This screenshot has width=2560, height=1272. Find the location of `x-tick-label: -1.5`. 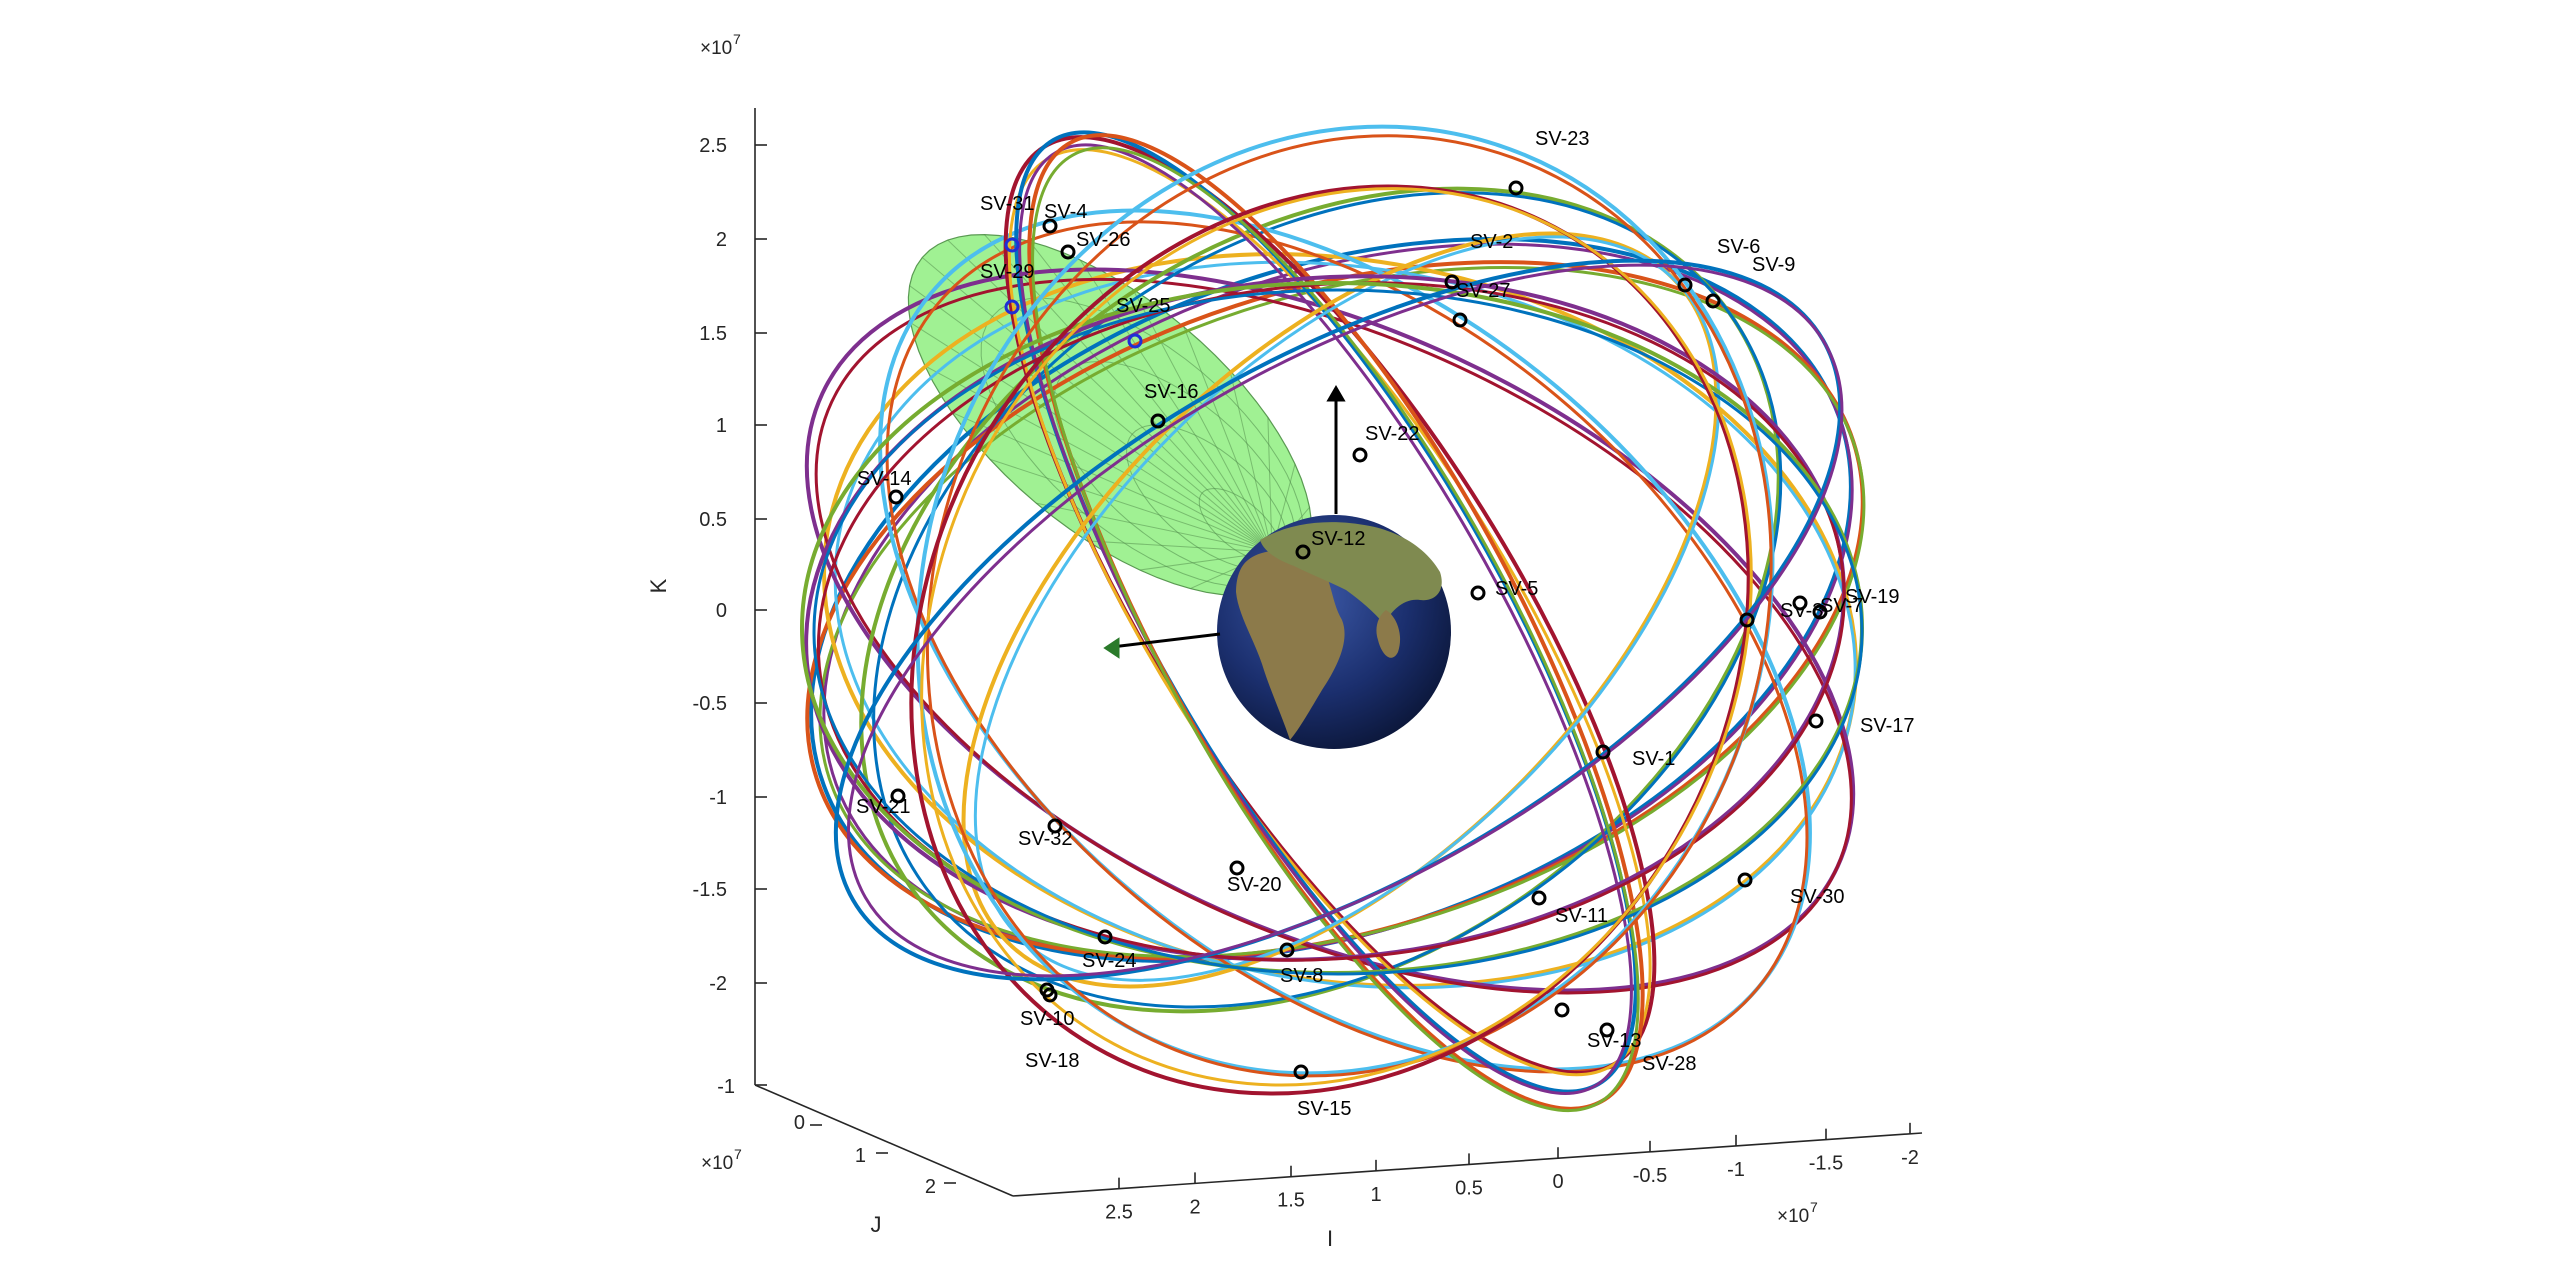

x-tick-label: -1.5 is located at coordinates (1826, 1164).